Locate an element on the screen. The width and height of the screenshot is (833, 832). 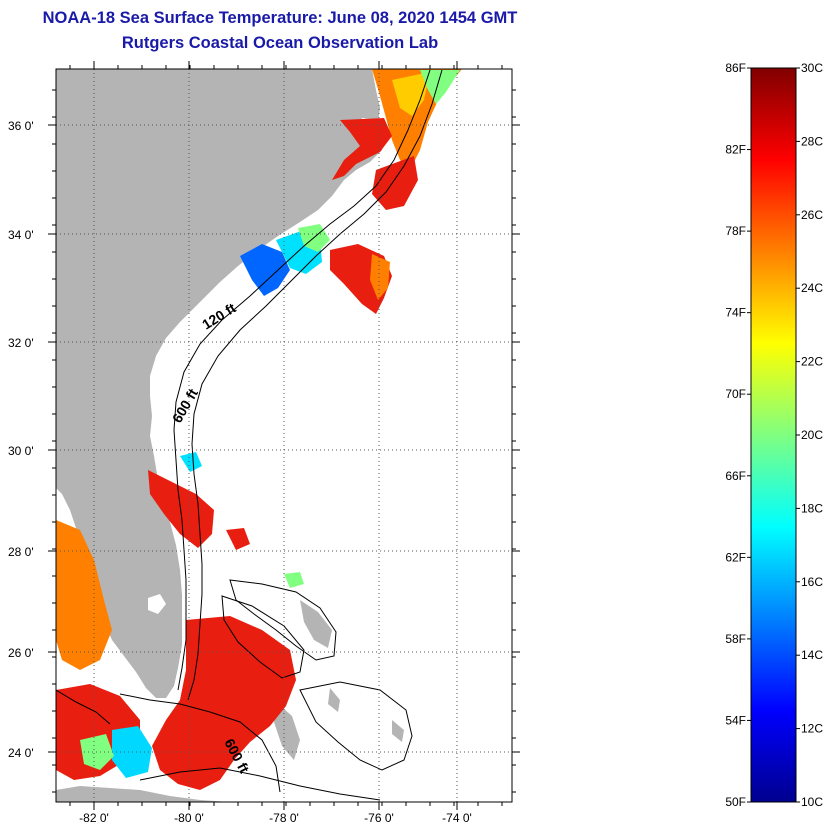
lon-label: -76 0' is located at coordinates (379, 818).